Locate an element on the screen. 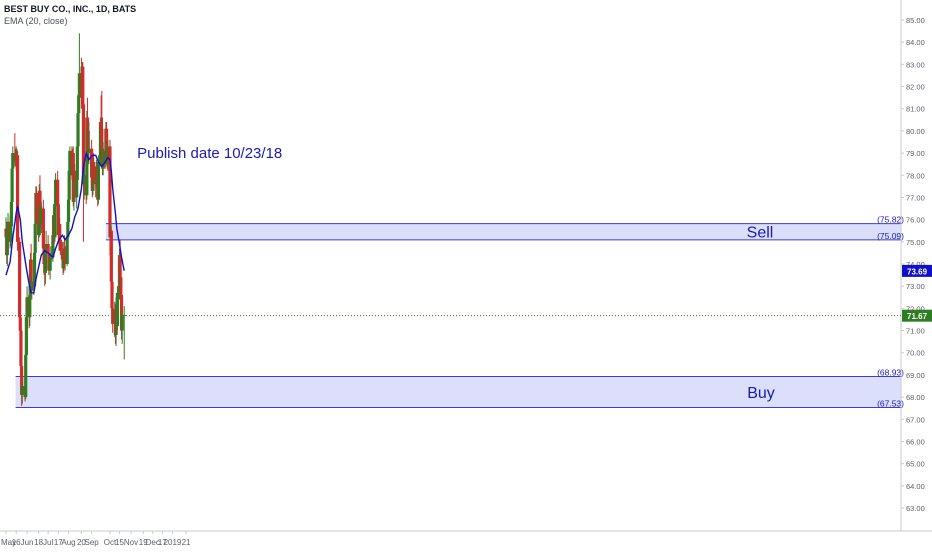  price-tick-label: 78.00 is located at coordinates (915, 175).